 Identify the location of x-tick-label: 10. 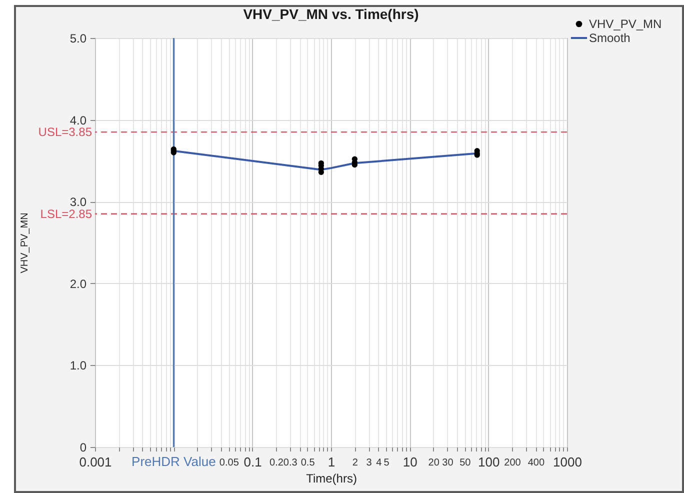
(410, 462).